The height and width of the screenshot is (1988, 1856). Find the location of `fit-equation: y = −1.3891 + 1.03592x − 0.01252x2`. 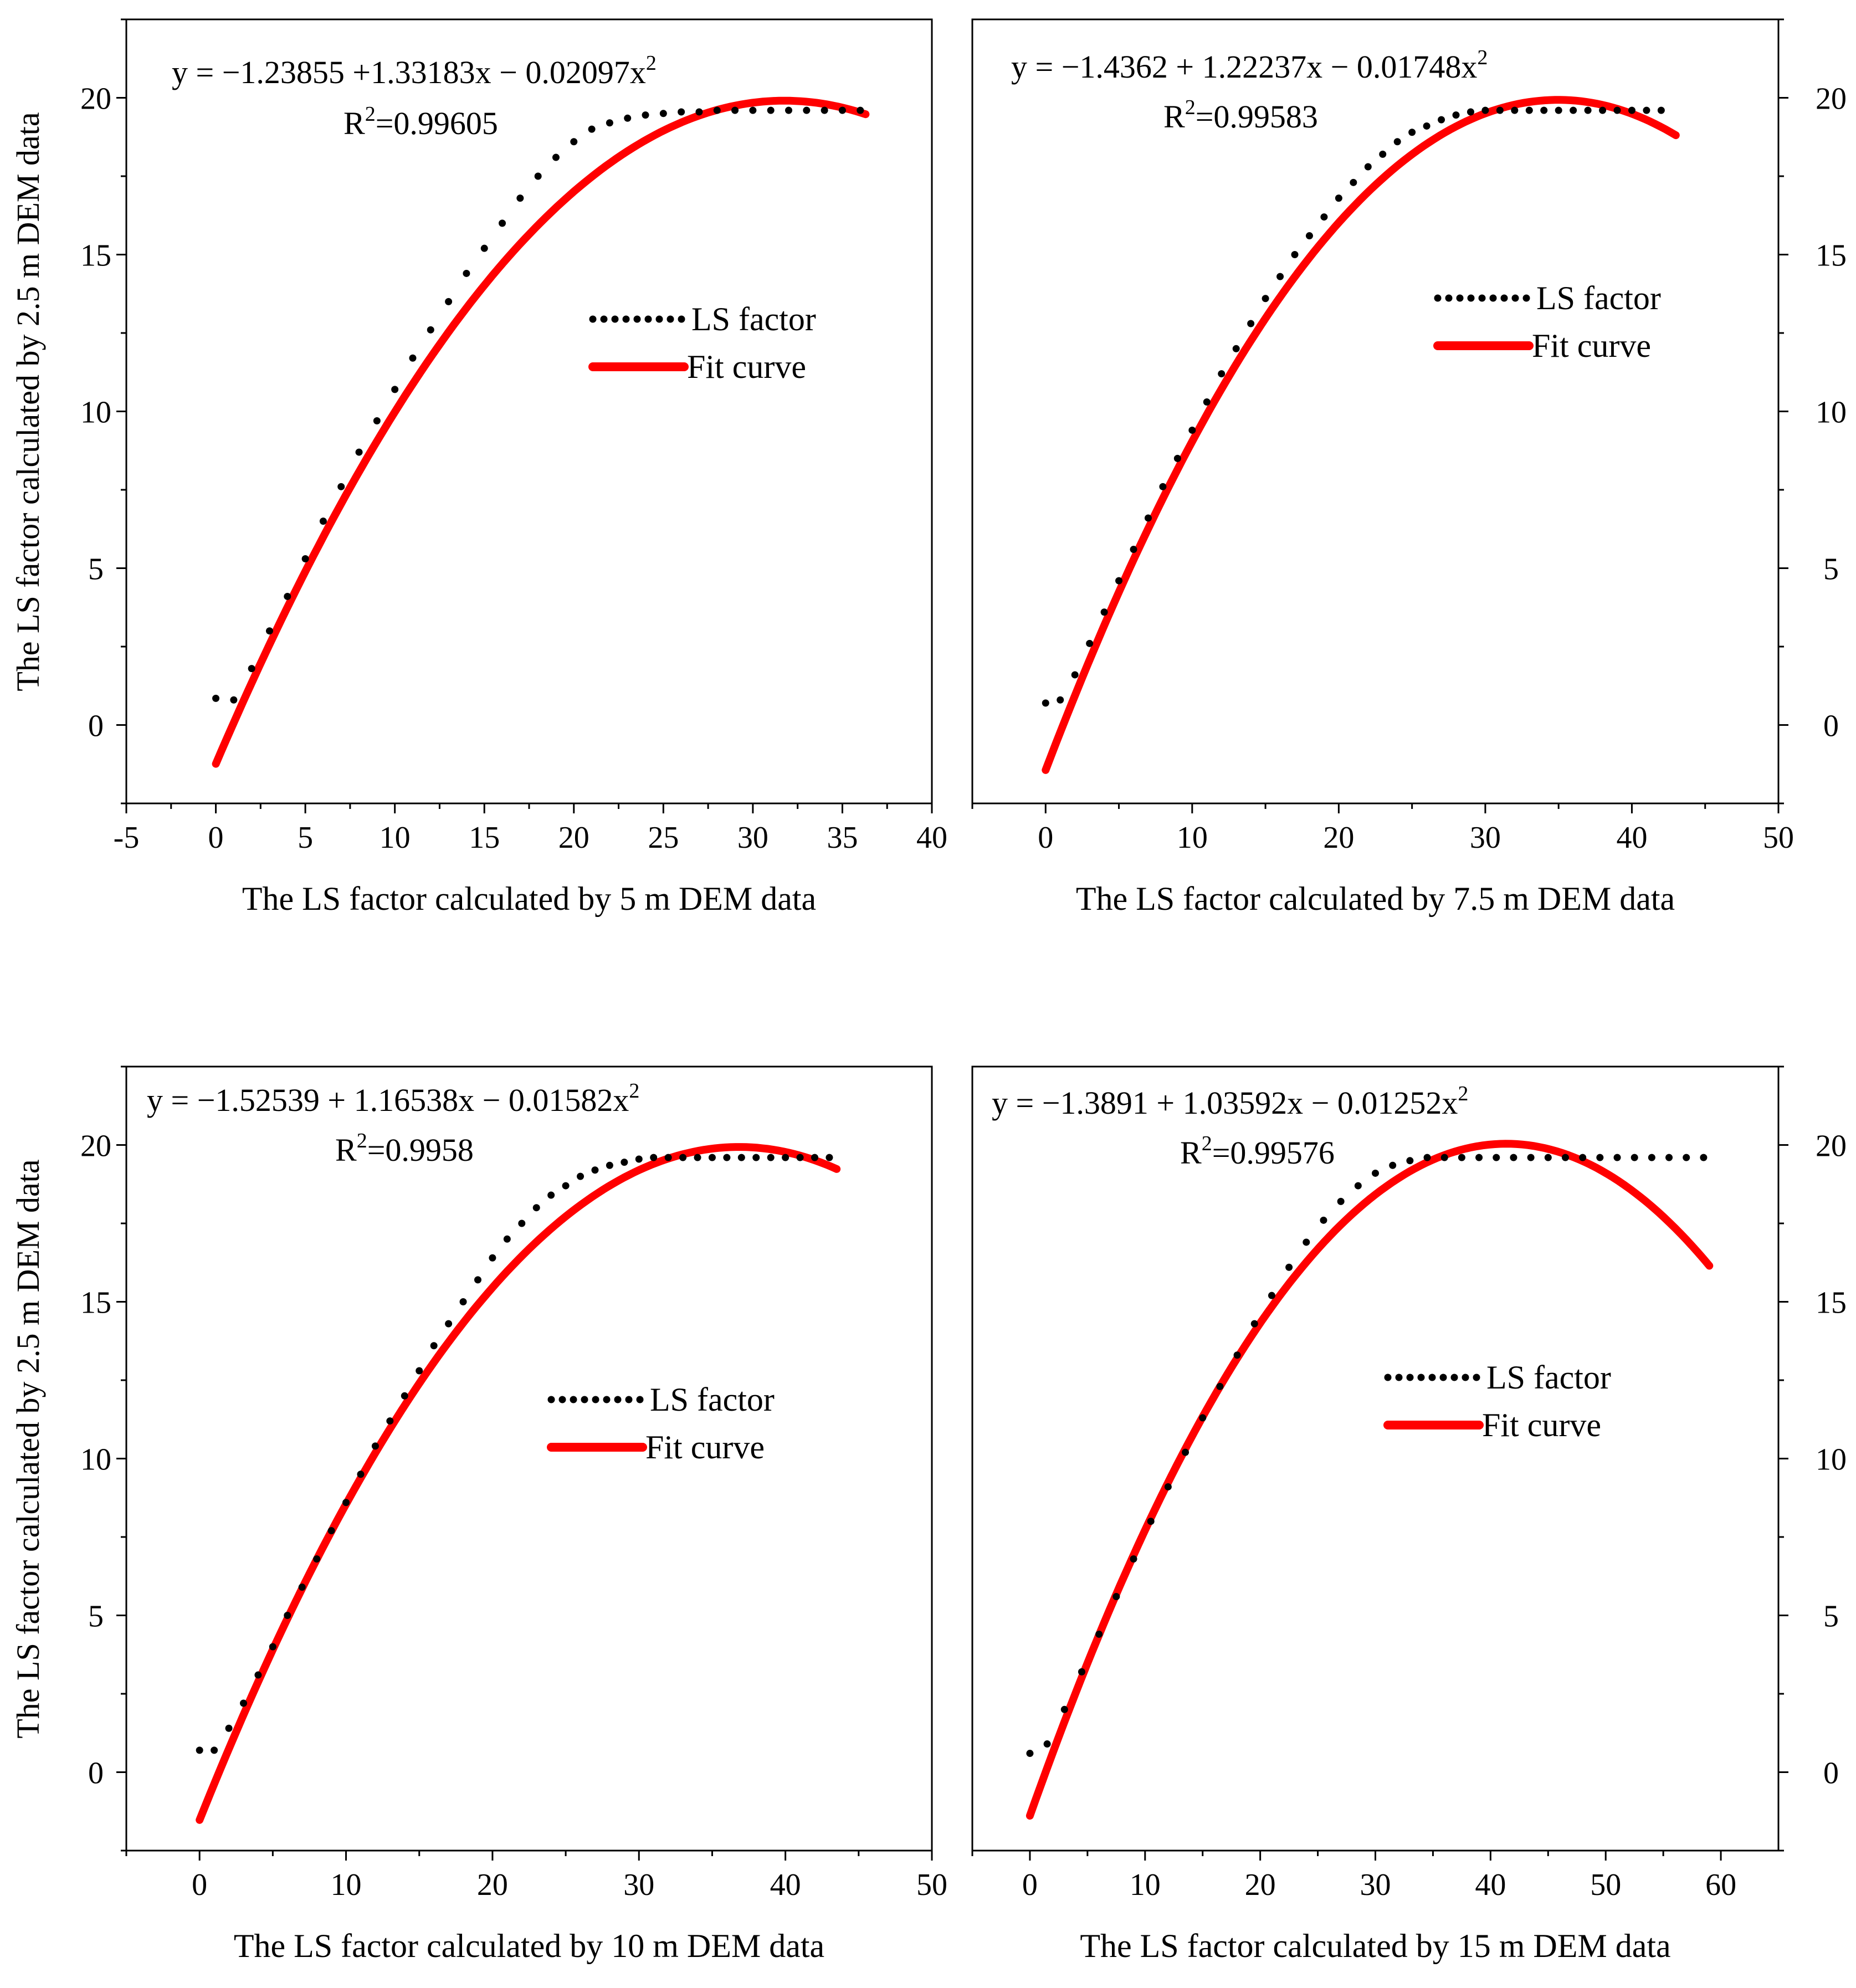

fit-equation: y = −1.3891 + 1.03592x − 0.01252x2 is located at coordinates (1230, 1101).